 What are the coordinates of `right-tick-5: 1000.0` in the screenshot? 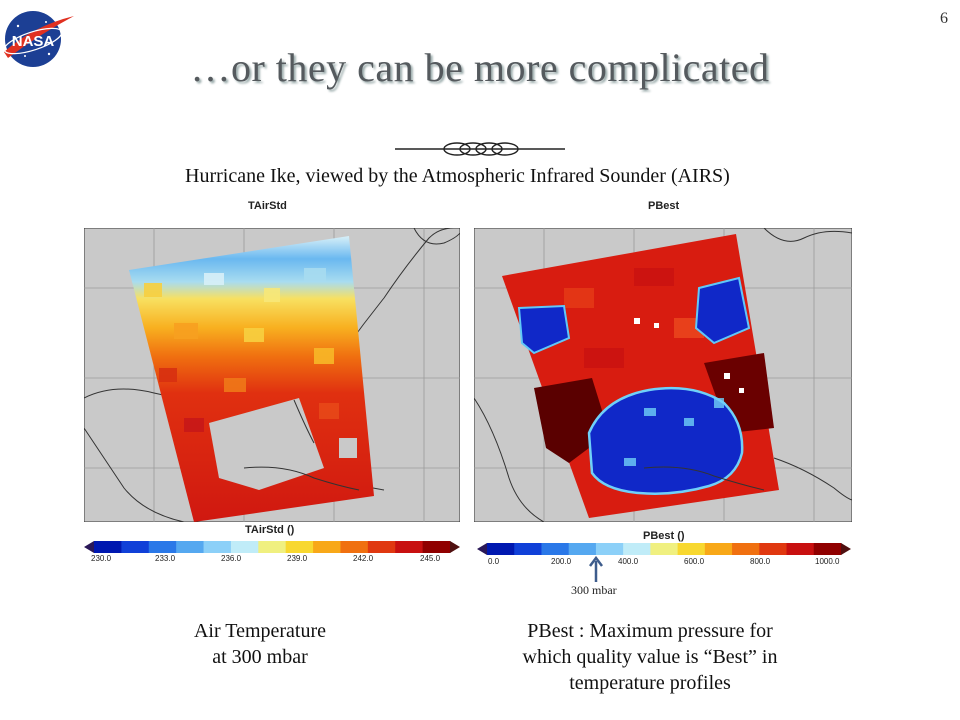 It's located at (827, 561).